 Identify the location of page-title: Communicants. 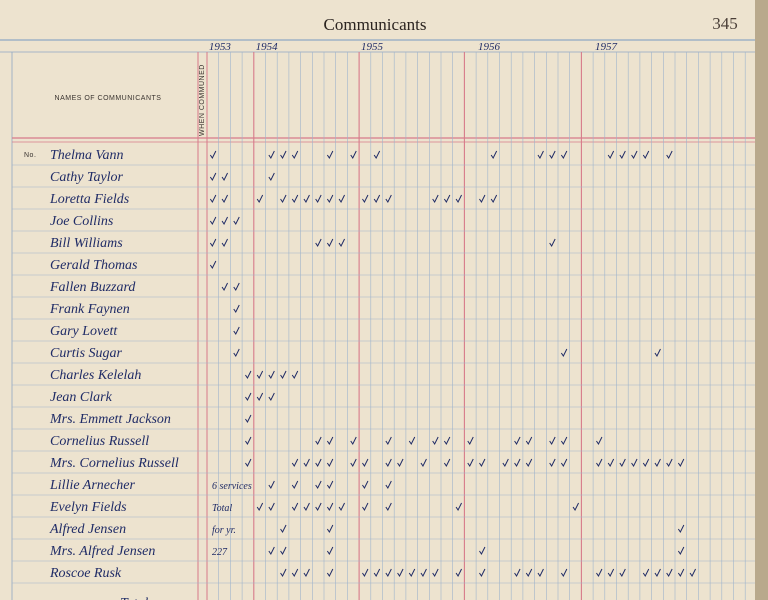
(375, 24).